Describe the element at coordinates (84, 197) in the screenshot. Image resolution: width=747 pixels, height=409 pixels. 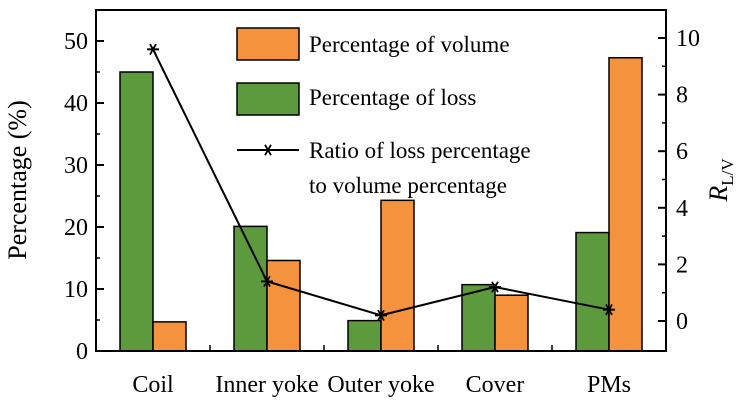
I see `left-axis-ticks: 0 10 20 30 40 50` at that location.